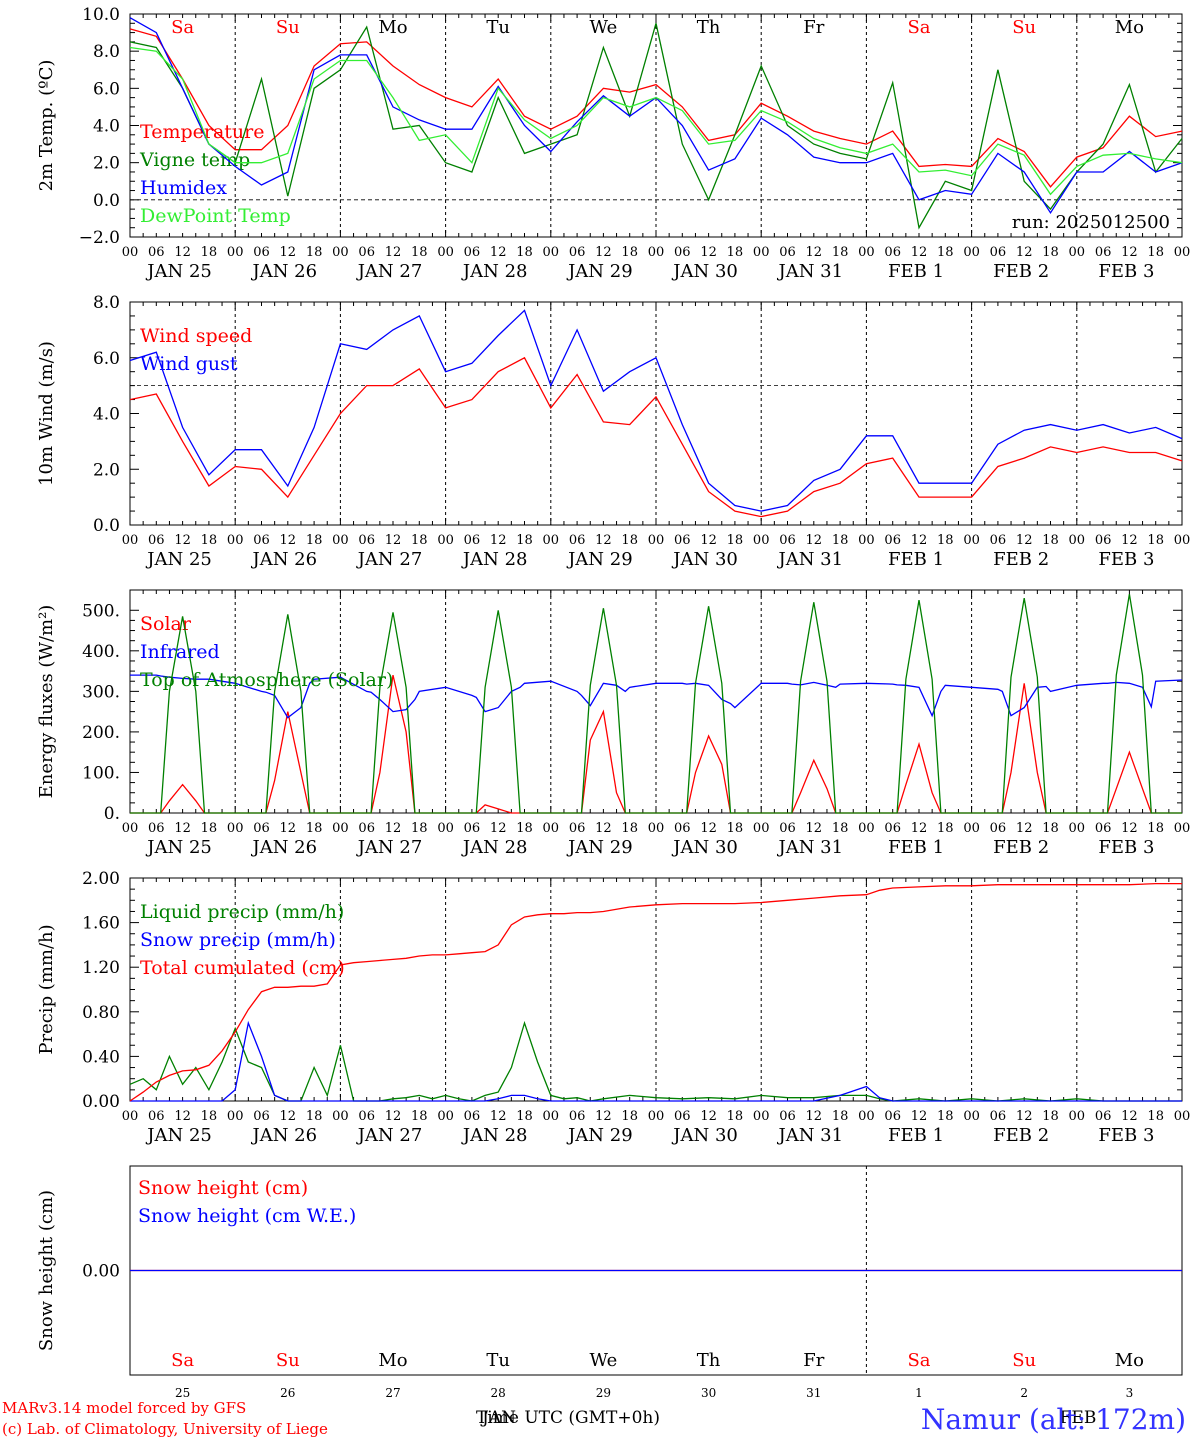 The width and height of the screenshot is (1194, 1440). I want to click on y-tick-label: 6.0, so click(106, 359).